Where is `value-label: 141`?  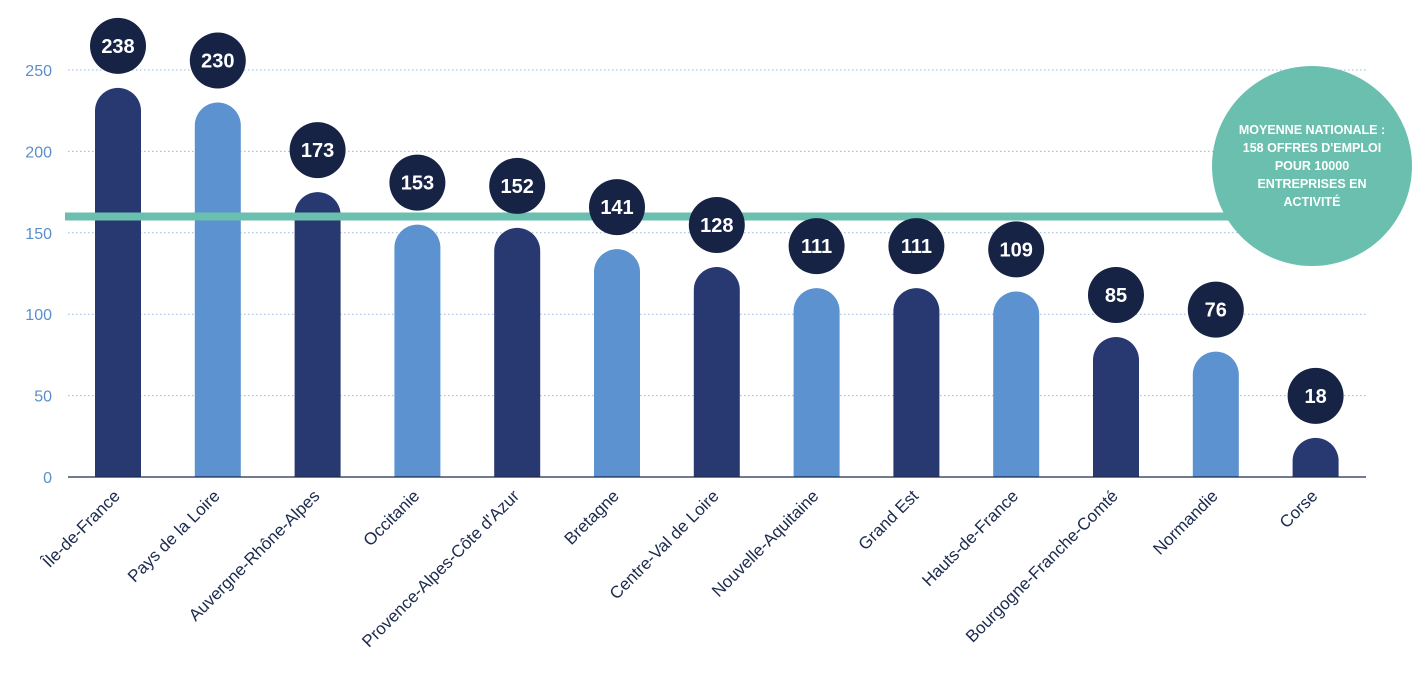
value-label: 141 is located at coordinates (616, 208).